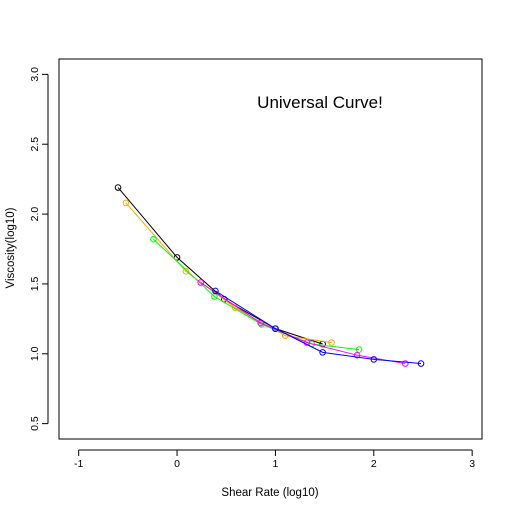 This screenshot has width=512, height=512. What do you see at coordinates (35, 214) in the screenshot?
I see `y-tick-label: 2.0` at bounding box center [35, 214].